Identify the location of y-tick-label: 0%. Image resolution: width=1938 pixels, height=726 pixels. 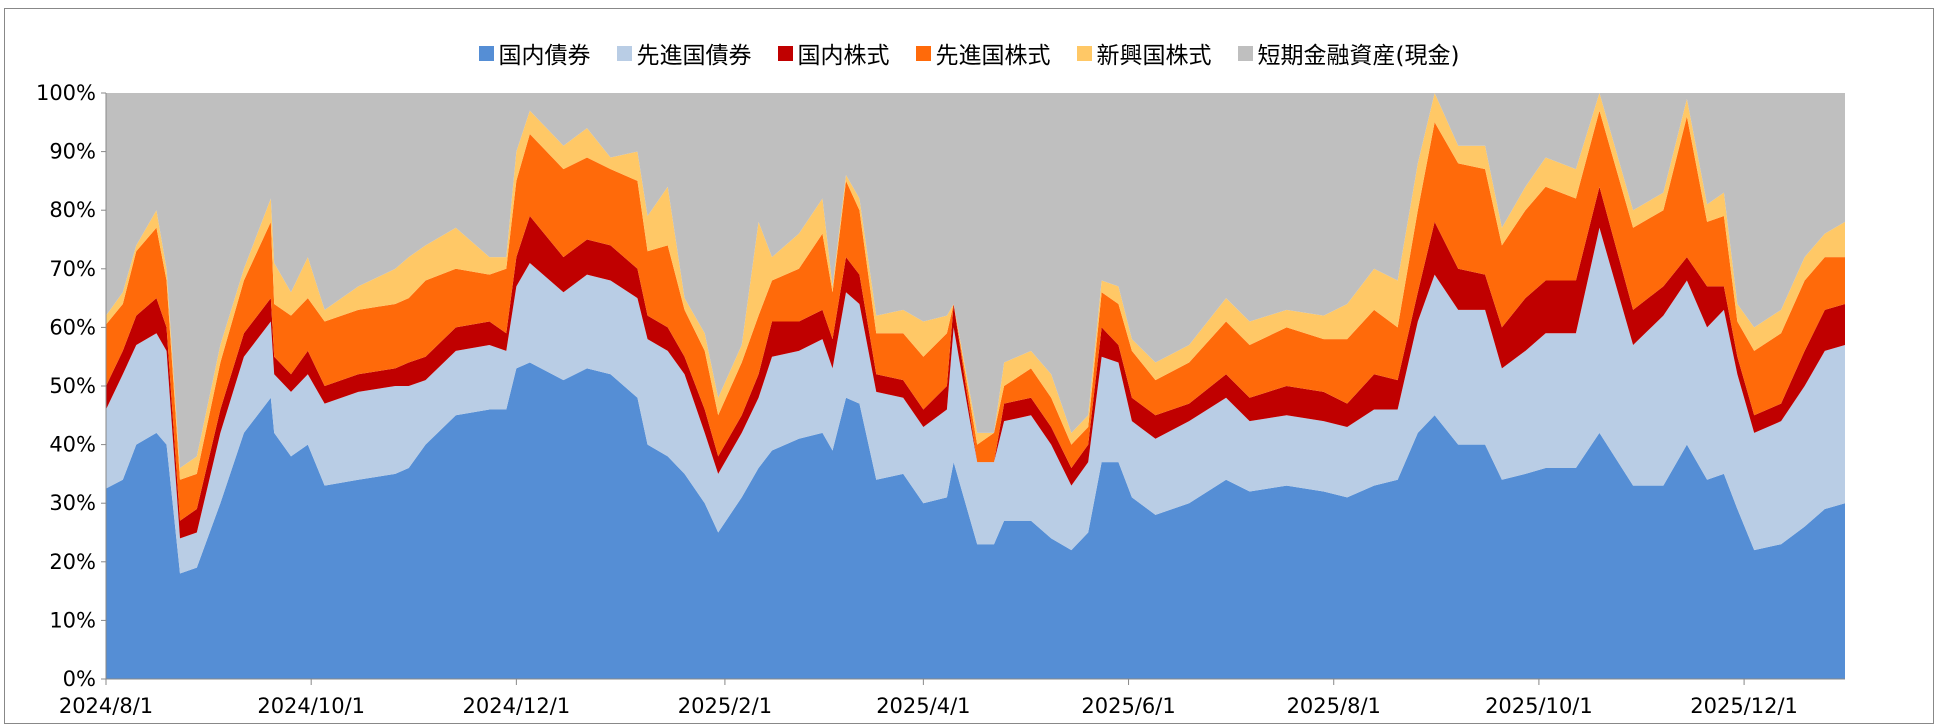
(79, 679).